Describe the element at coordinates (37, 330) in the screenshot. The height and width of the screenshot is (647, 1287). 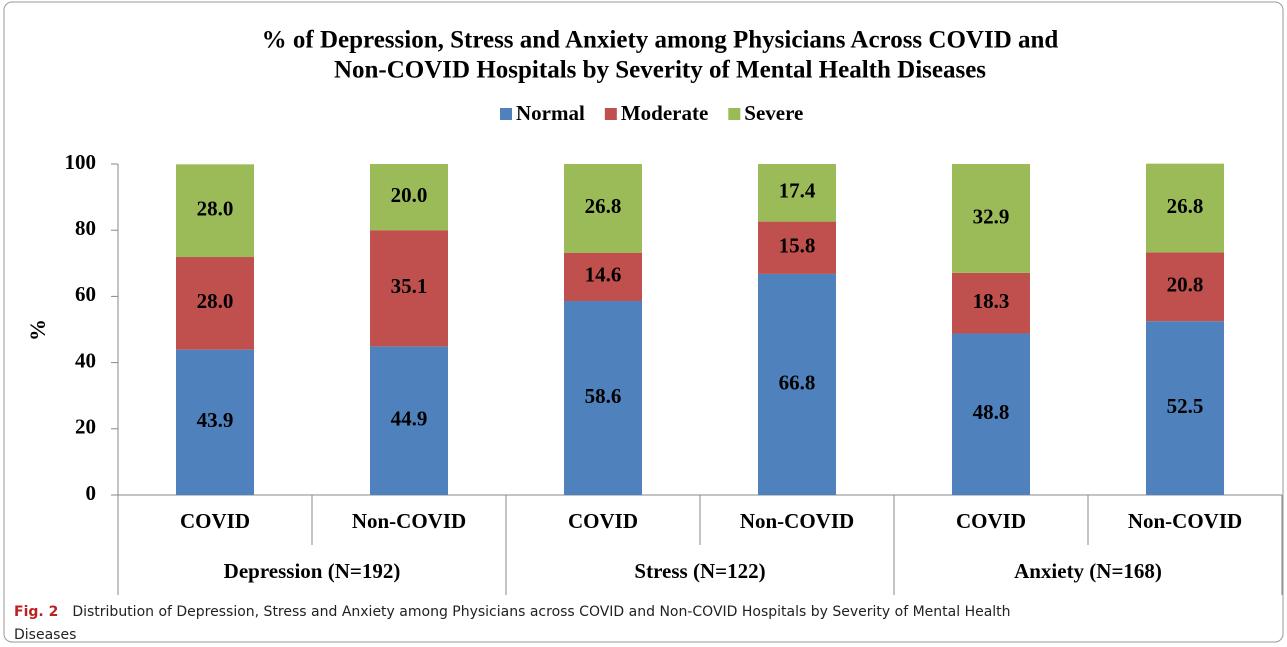
I see `y-axis-label: %` at that location.